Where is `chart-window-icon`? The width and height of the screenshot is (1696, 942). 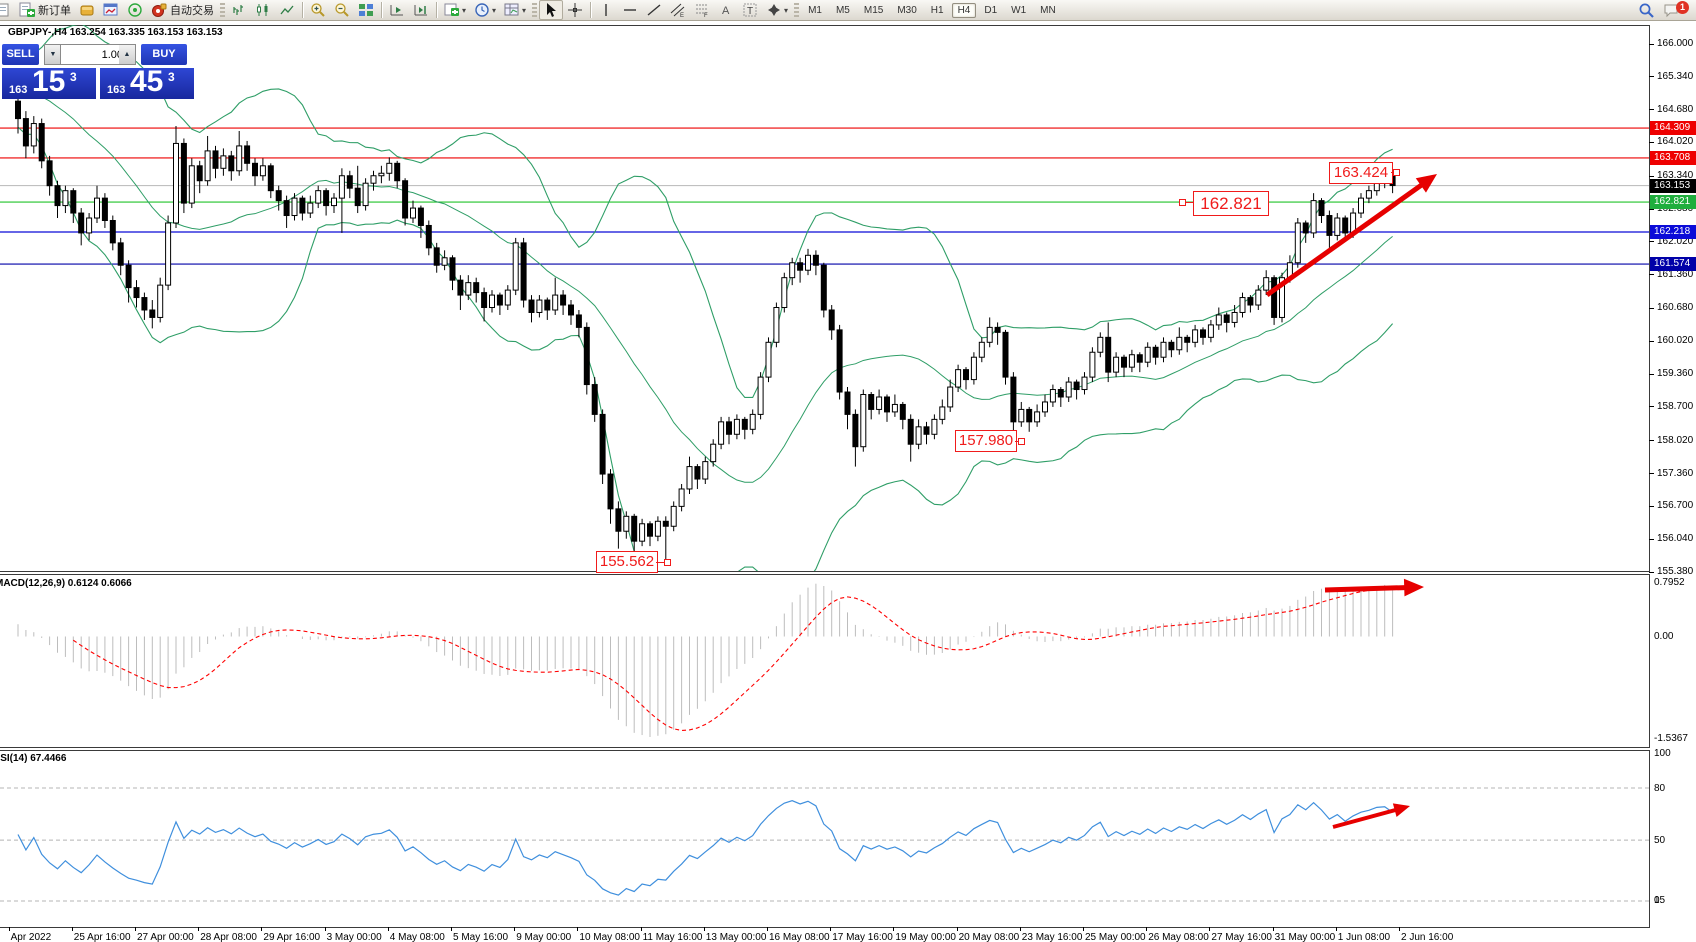 chart-window-icon is located at coordinates (110, 9).